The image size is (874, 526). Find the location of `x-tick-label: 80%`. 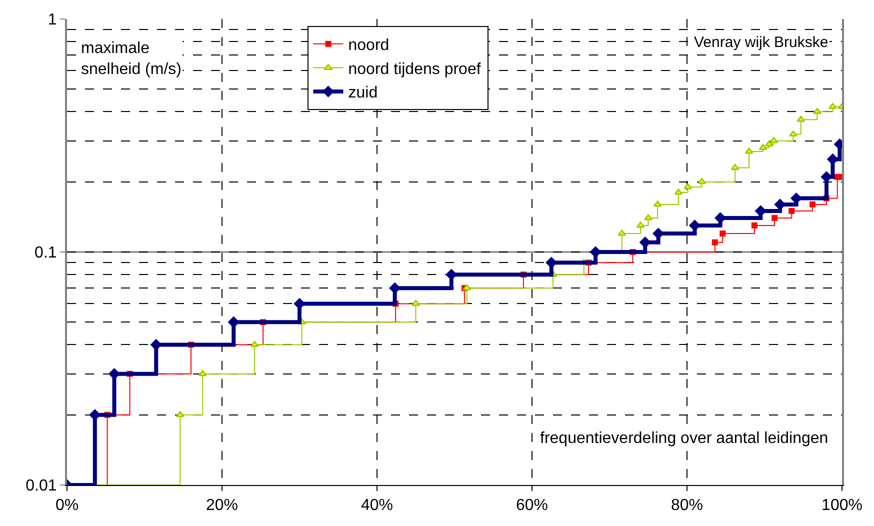

x-tick-label: 80% is located at coordinates (687, 505).